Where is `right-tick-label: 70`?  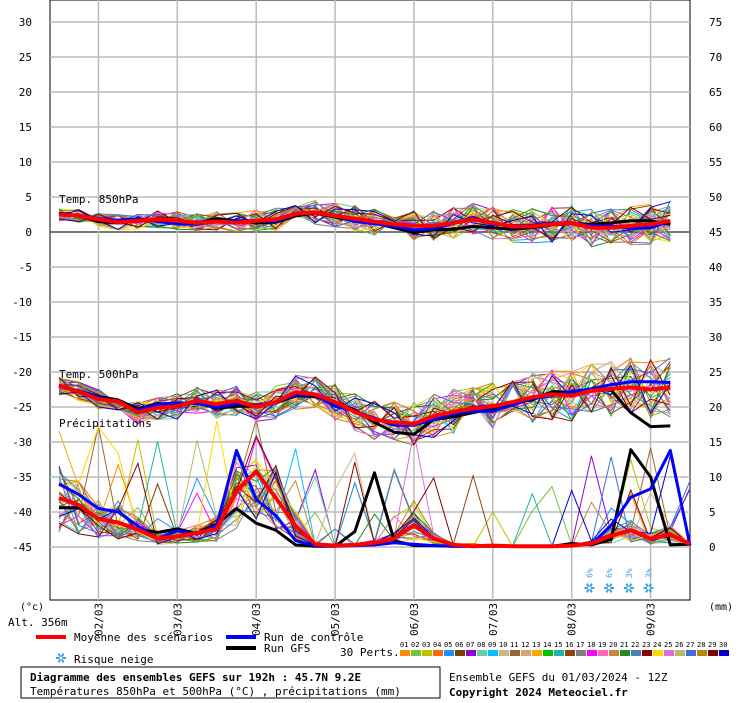
right-tick-label: 70 is located at coordinates (715, 57).